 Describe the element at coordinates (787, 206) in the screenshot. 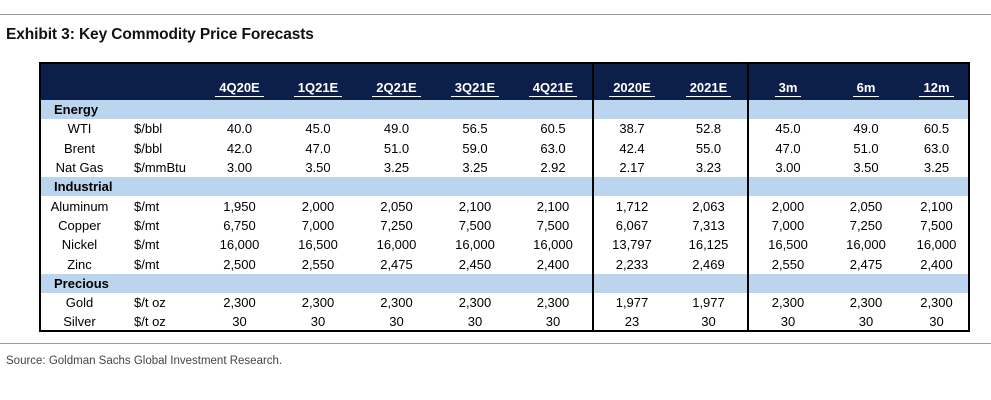

I see `value-cell: 2,000` at that location.